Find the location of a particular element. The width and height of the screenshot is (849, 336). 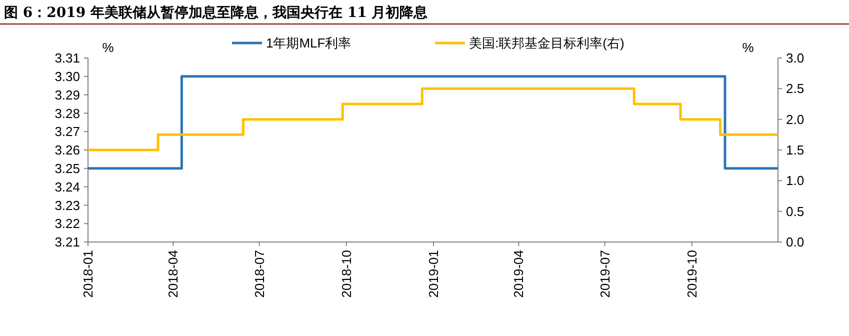

x-tick-label: 2018-01 is located at coordinates (88, 274).